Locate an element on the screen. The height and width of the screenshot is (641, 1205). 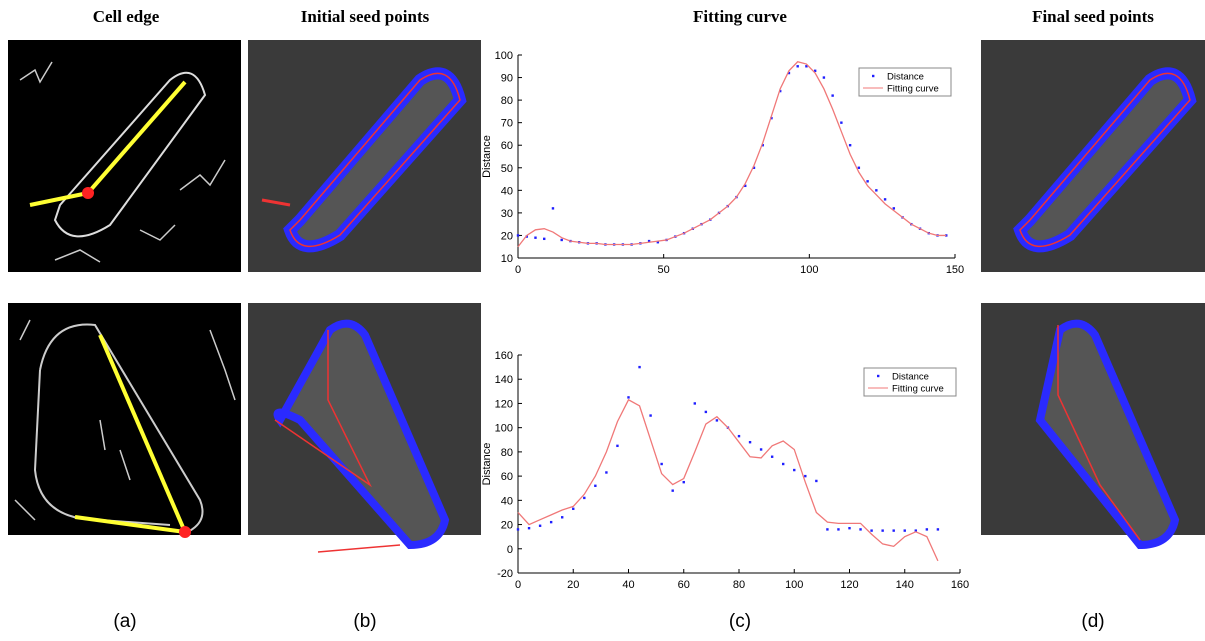
x-tick-label: 150 is located at coordinates (955, 270).